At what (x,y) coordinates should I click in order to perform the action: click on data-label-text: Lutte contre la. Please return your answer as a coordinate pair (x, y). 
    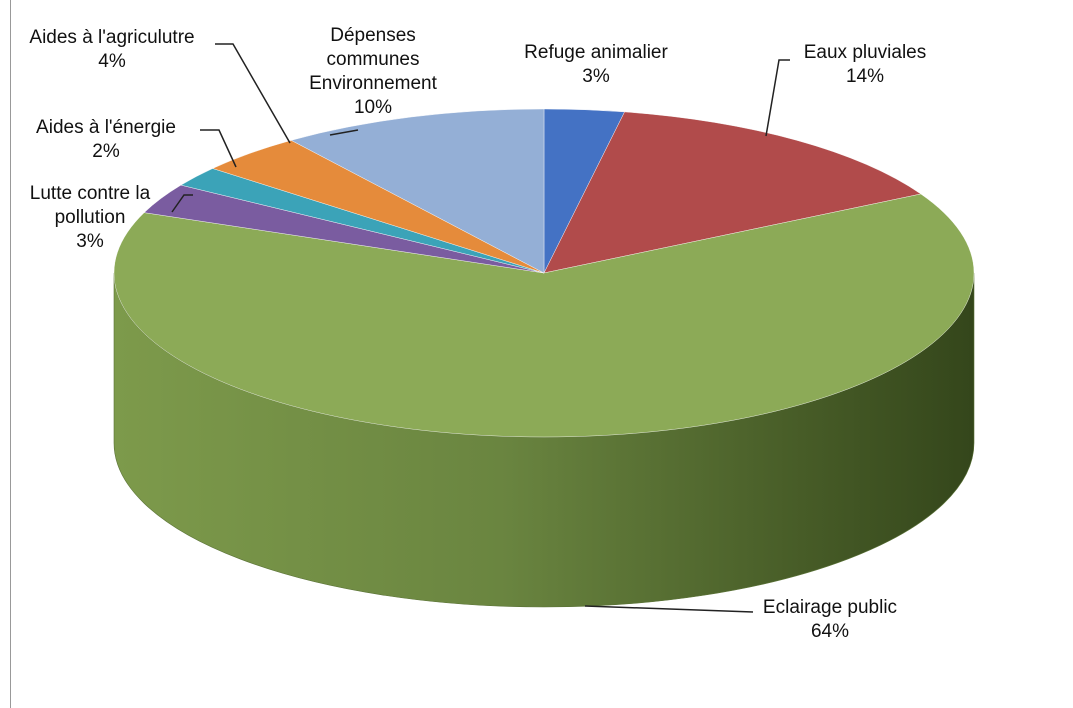
    Looking at the image, I should click on (90, 193).